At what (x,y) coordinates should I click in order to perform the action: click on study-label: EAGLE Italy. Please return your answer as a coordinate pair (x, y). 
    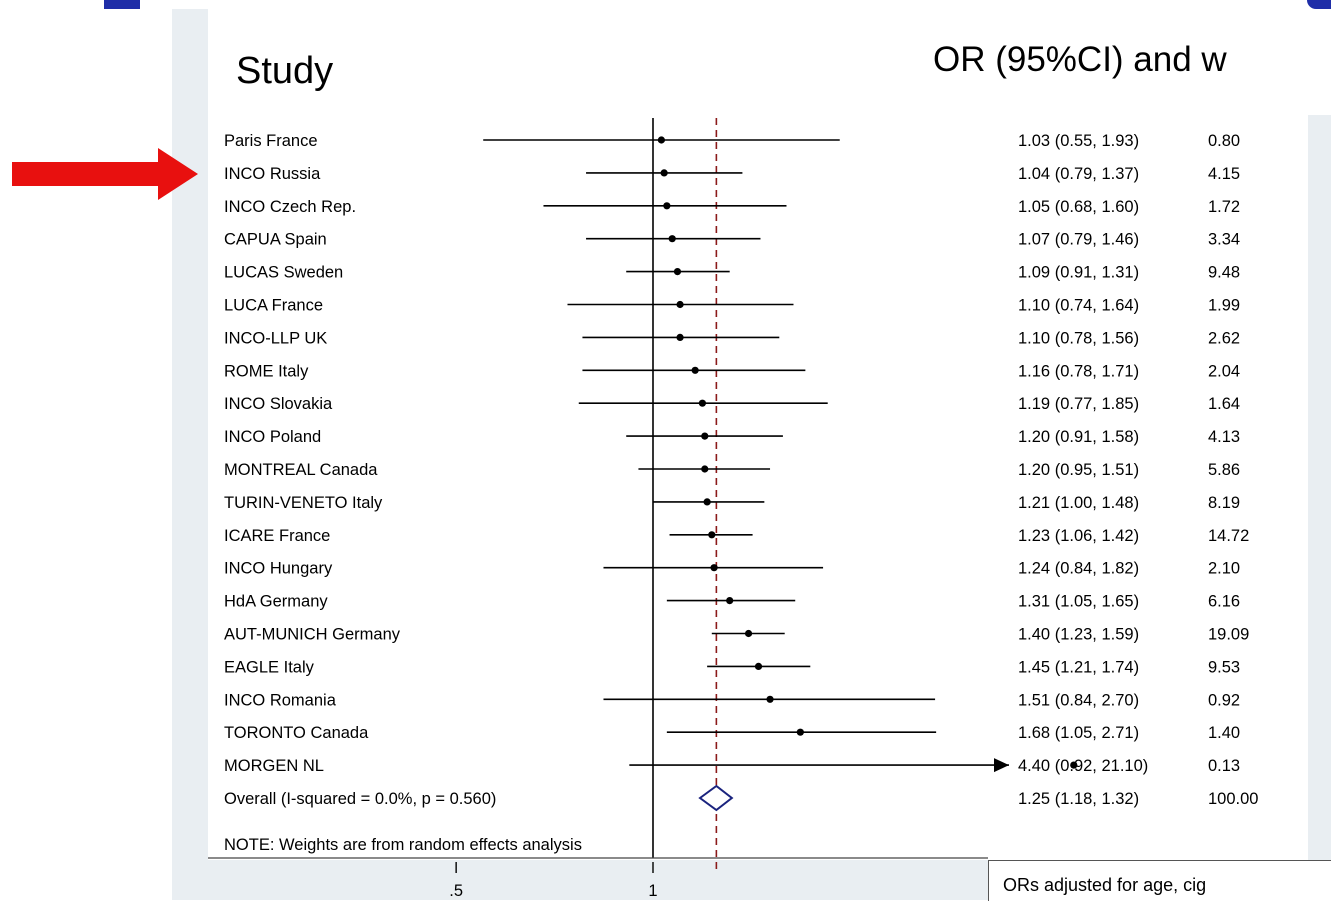
    Looking at the image, I should click on (269, 667).